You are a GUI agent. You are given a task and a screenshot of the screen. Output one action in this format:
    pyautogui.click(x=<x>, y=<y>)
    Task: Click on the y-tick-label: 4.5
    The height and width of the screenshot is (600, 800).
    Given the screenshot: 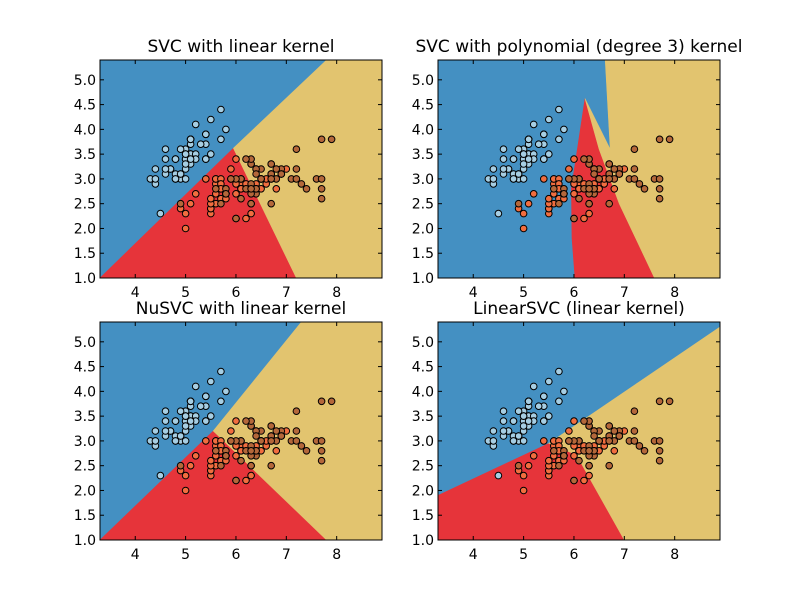 What is the action you would take?
    pyautogui.click(x=423, y=368)
    